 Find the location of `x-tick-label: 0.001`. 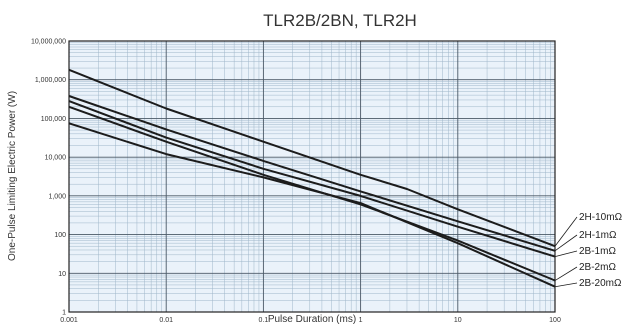

x-tick-label: 0.001 is located at coordinates (69, 320).